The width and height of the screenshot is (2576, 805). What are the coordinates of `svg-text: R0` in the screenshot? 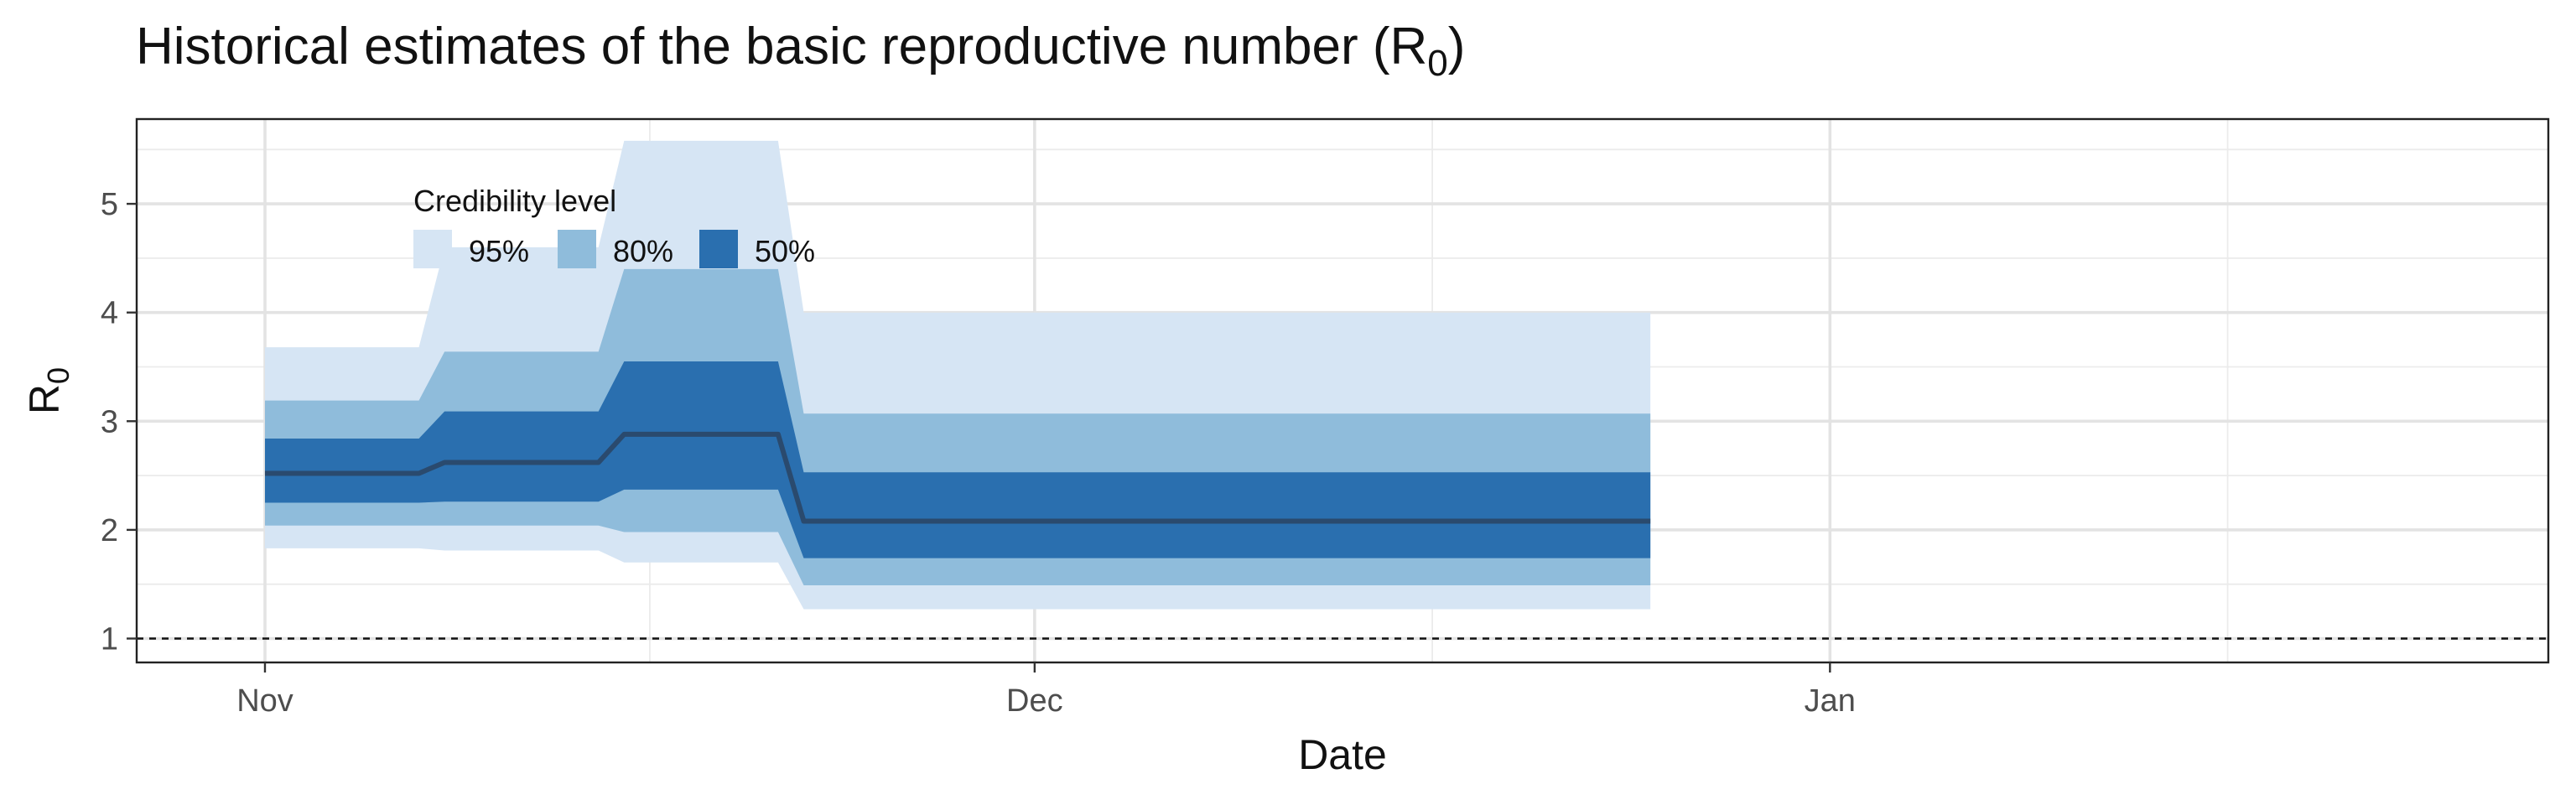 It's located at (48, 390).